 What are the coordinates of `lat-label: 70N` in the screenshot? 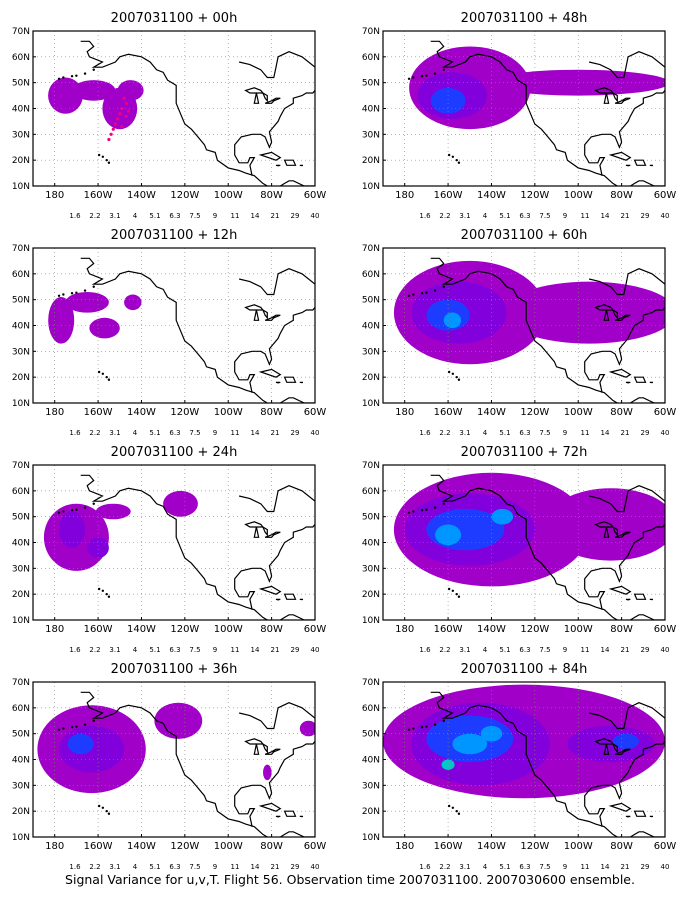 It's located at (371, 249).